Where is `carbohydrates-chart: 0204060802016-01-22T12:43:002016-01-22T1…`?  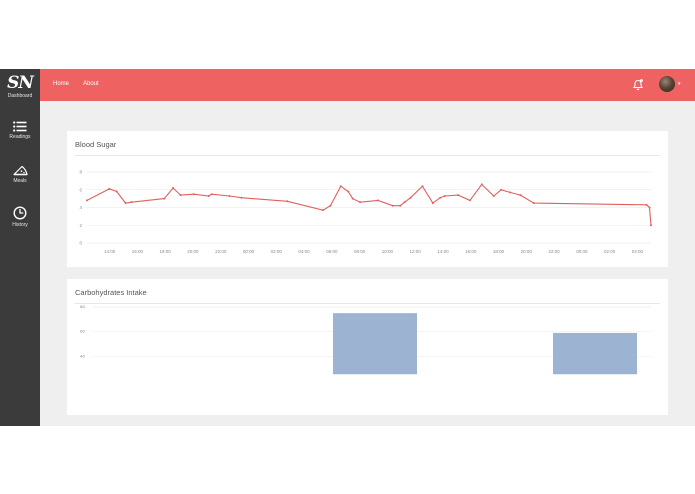
carbohydrates-chart: 0204060802016-01-22T12:43:002016-01-22T1… is located at coordinates (365, 340).